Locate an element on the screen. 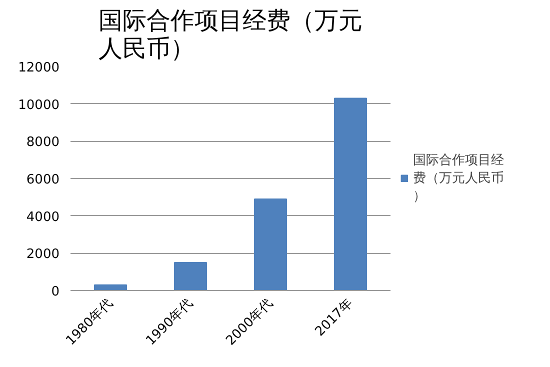  y-tick-label: 2000 is located at coordinates (43, 254).